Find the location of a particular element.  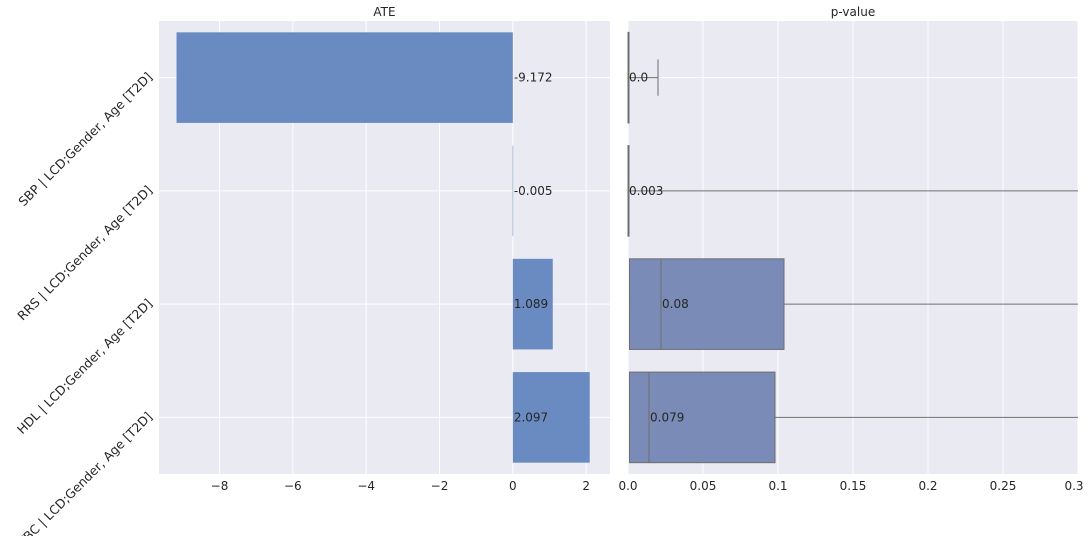

category-label: RRS | LCD;Gender, Age [T2D] is located at coordinates (84, 252).